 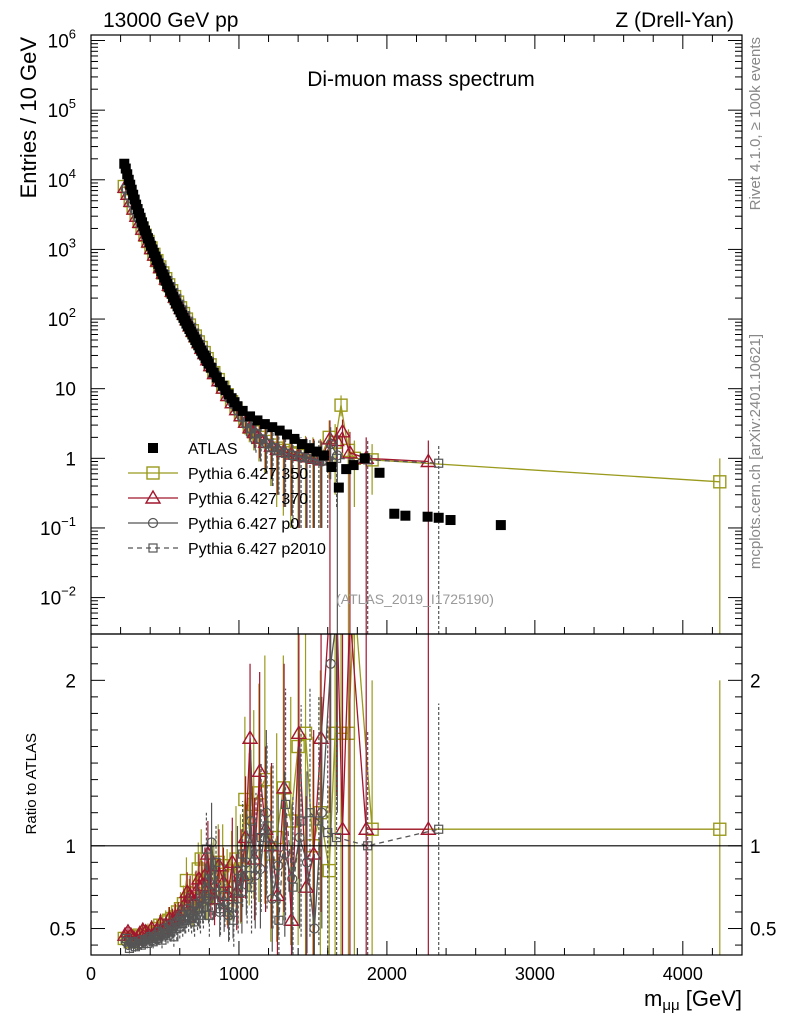 I want to click on series-3-line, so click(x=231, y=325).